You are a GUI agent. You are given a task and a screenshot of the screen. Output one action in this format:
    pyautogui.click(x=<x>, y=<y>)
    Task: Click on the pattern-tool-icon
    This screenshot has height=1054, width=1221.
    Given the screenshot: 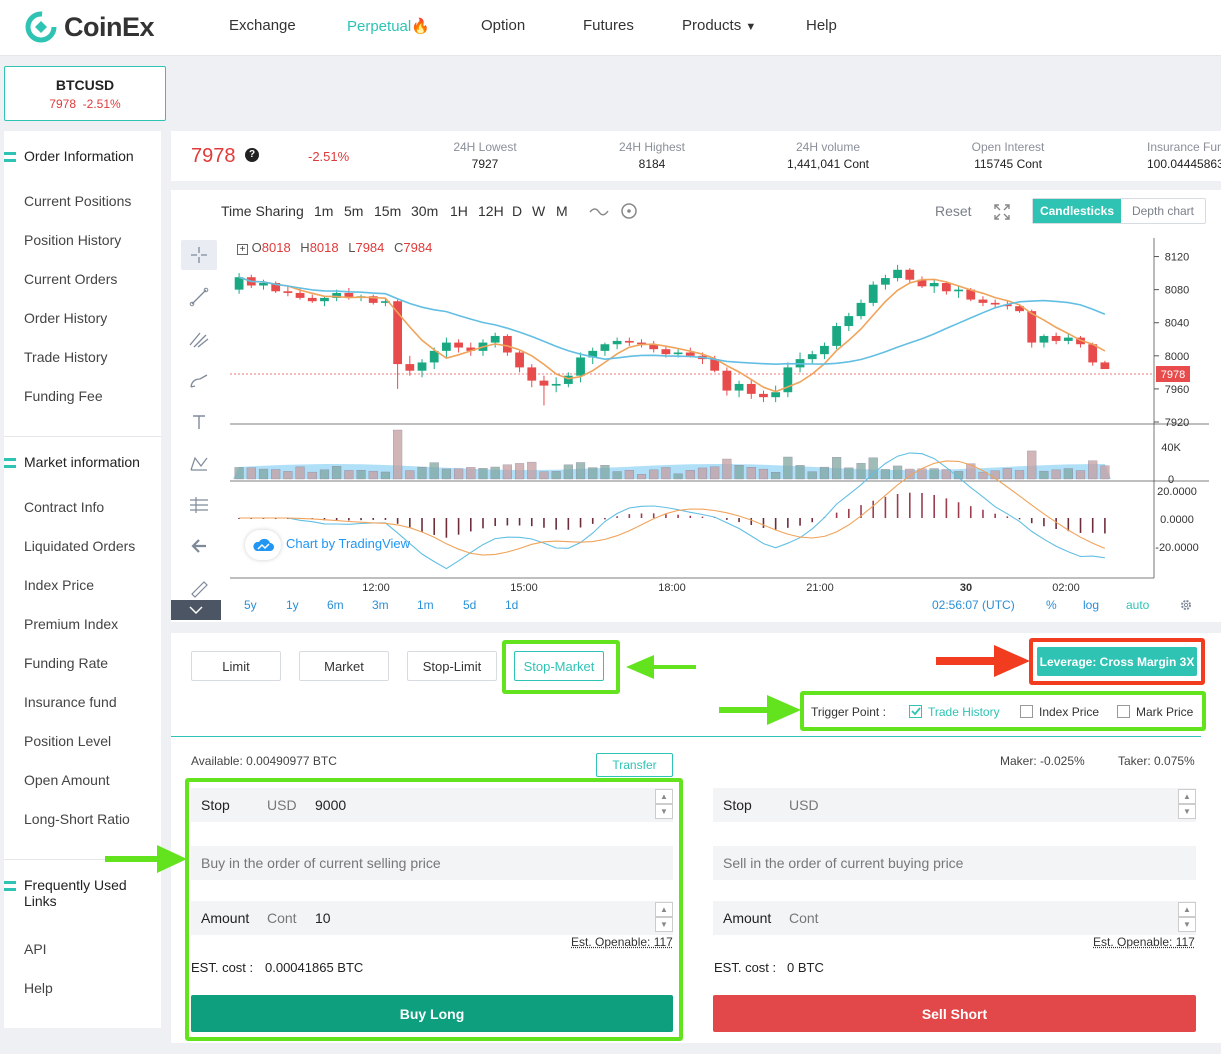 What is the action you would take?
    pyautogui.click(x=199, y=464)
    